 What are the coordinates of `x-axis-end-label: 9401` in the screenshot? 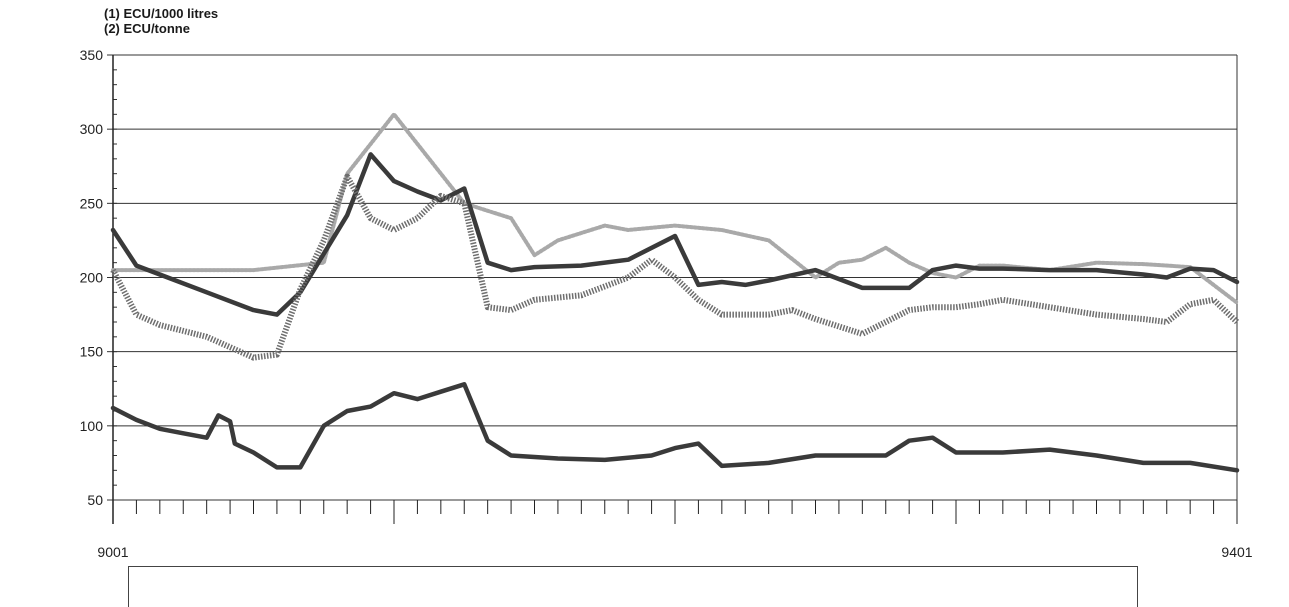 It's located at (1236, 552).